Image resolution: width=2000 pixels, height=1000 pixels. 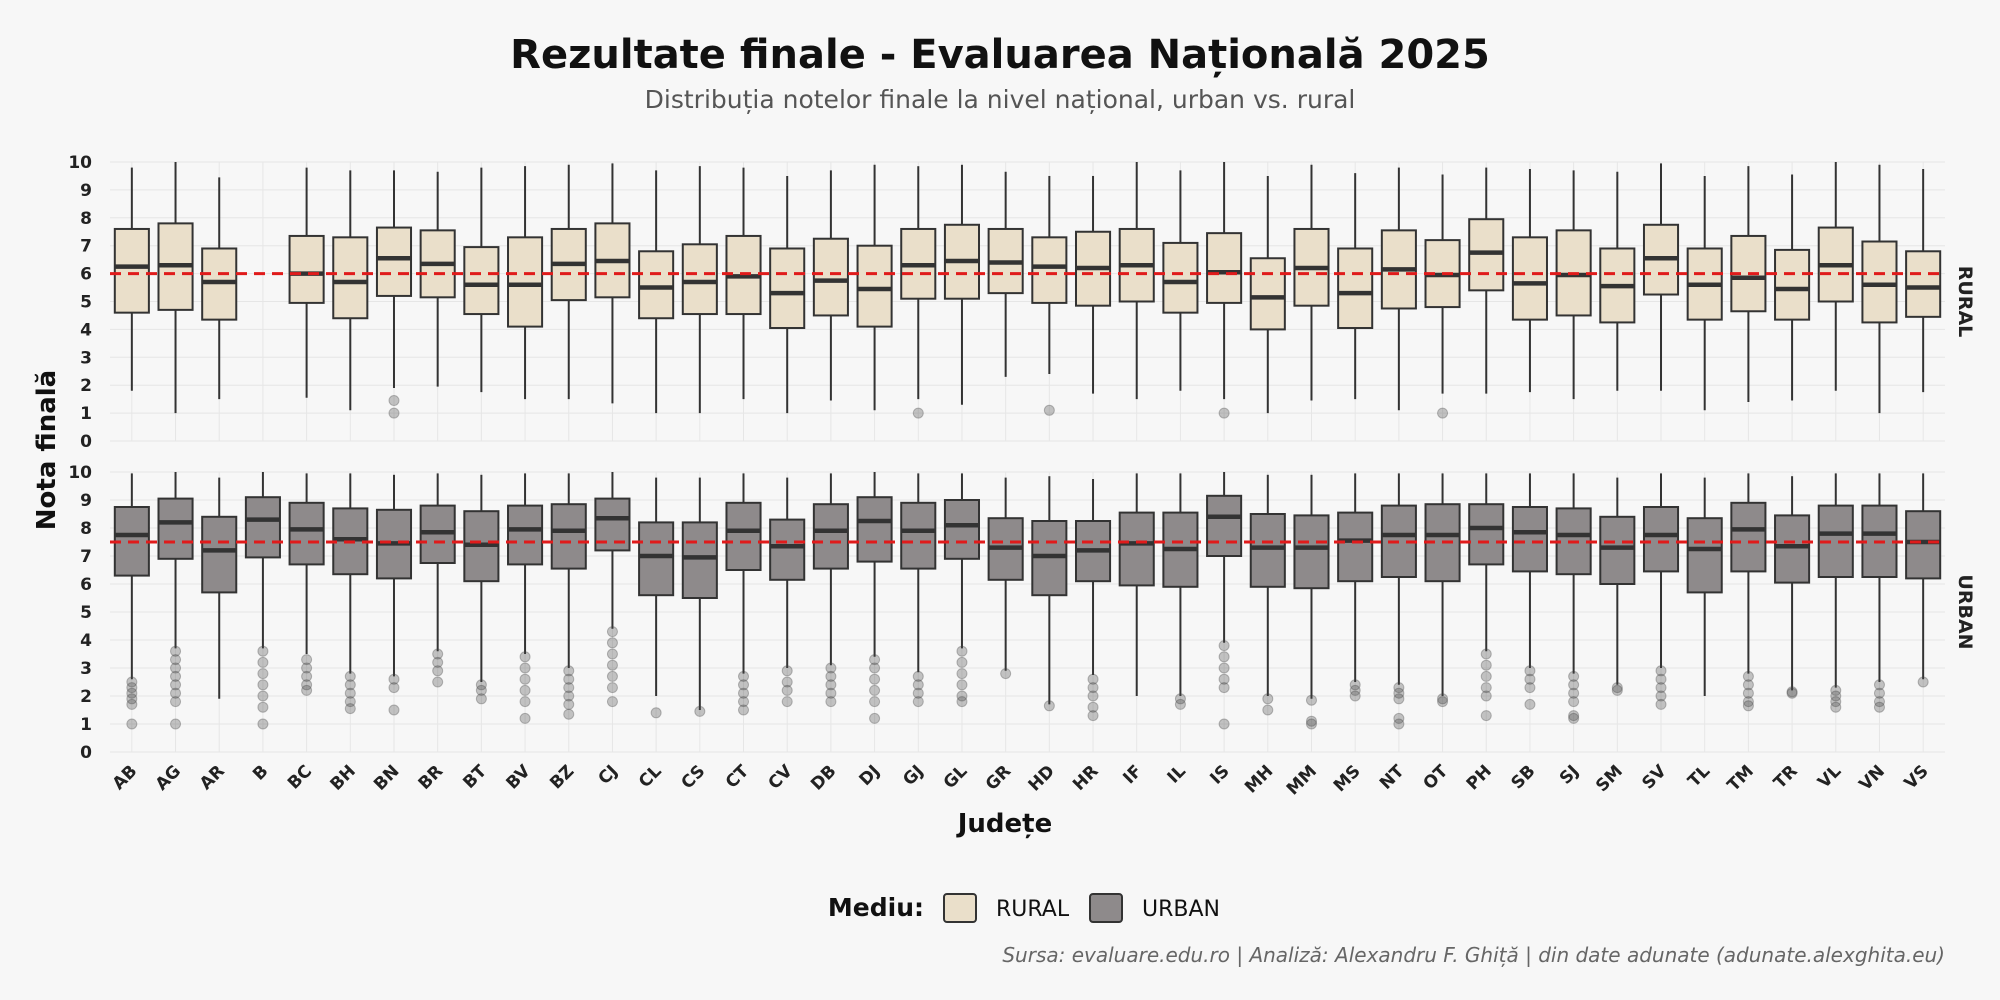 What do you see at coordinates (86, 386) in the screenshot?
I see `y-tick-label: 2` at bounding box center [86, 386].